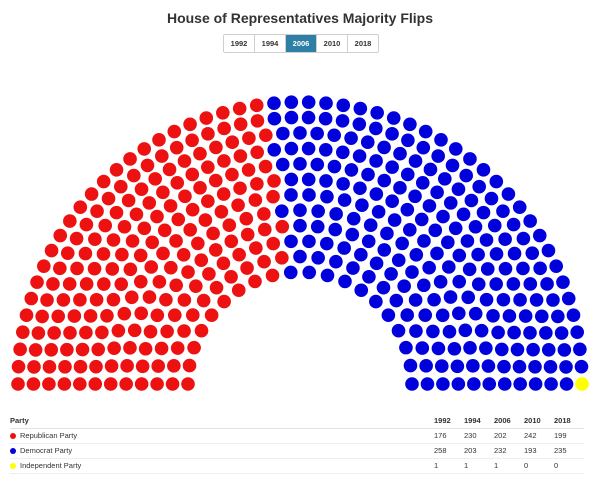 This screenshot has width=600, height=479. Describe the element at coordinates (509, 451) in the screenshot. I see `legend-value: 232` at that location.